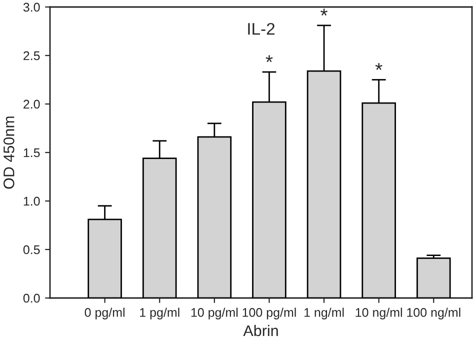 The image size is (474, 346). What do you see at coordinates (32, 55) in the screenshot?
I see `y-tick-label: 2.5` at bounding box center [32, 55].